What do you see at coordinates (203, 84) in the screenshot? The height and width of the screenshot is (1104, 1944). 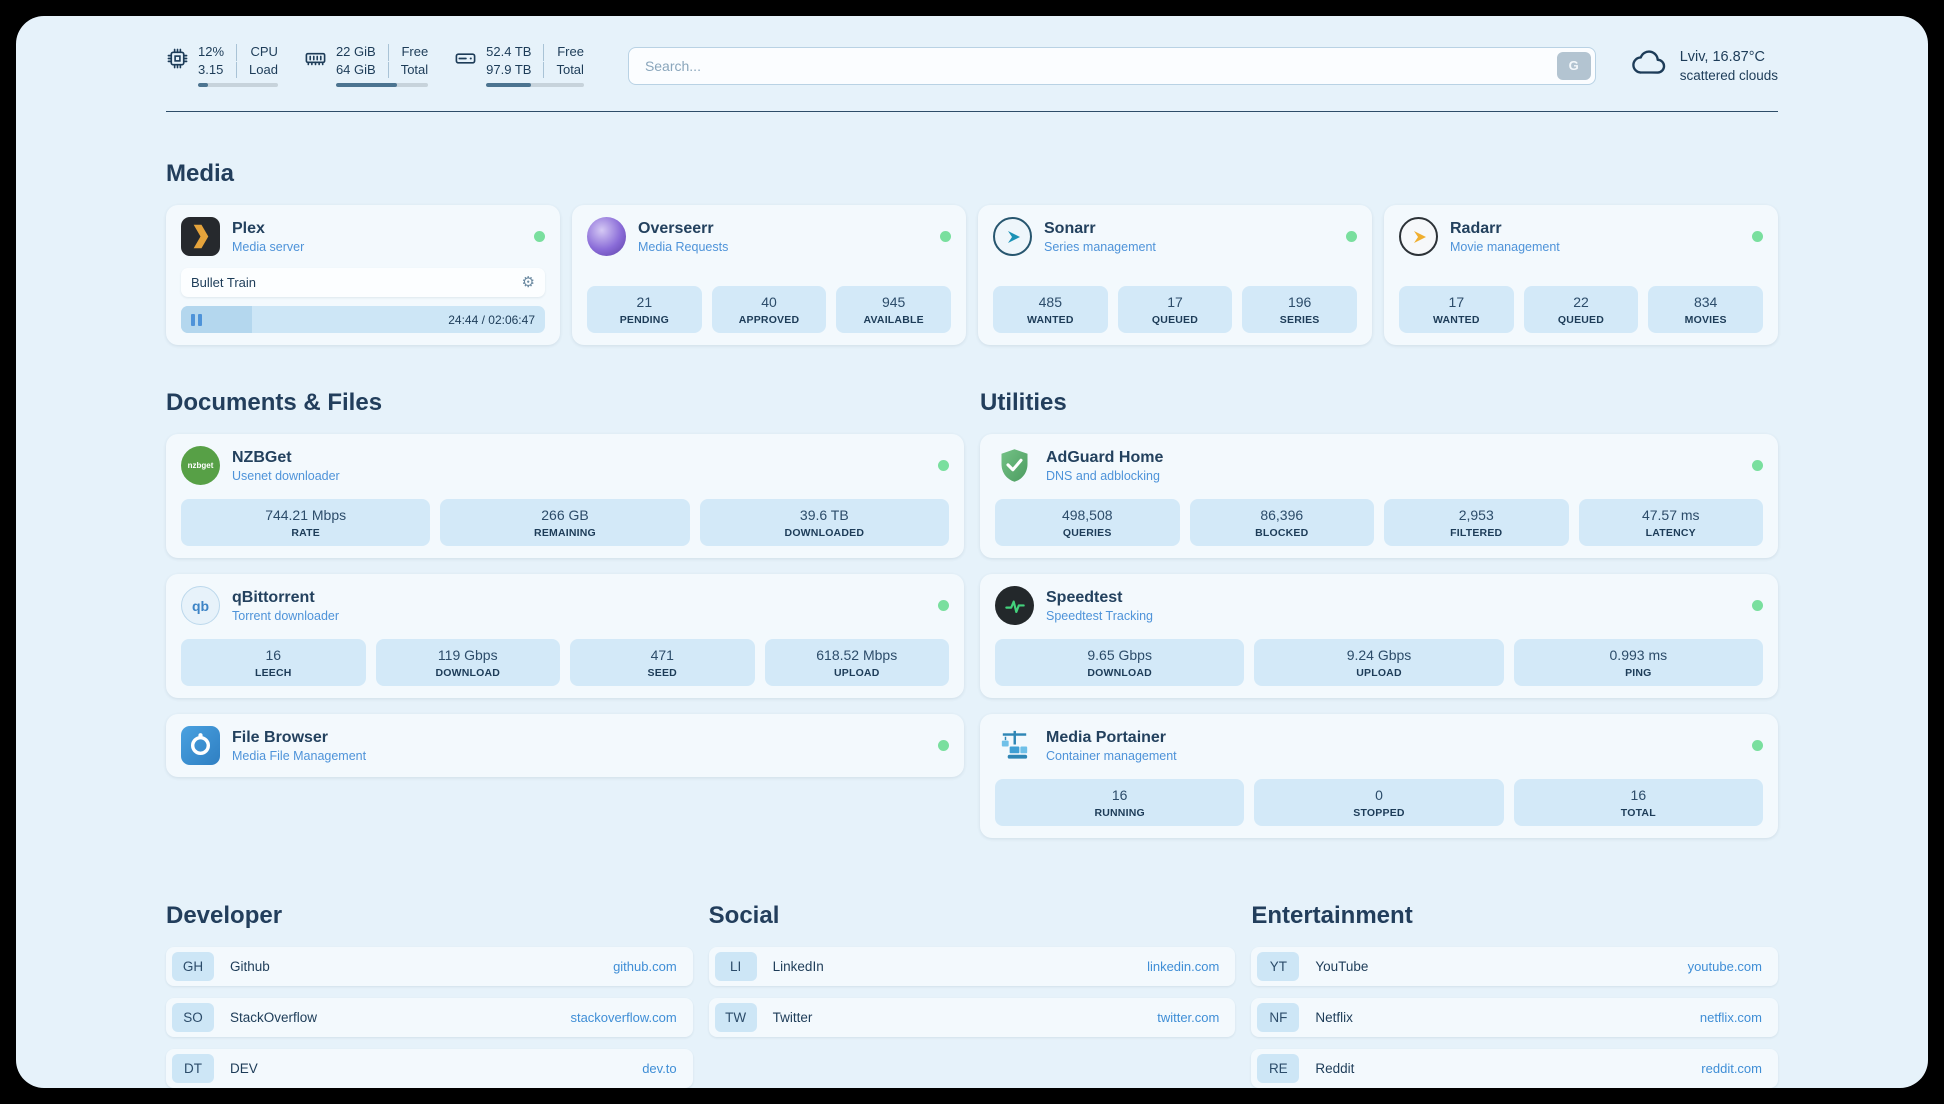 I see `cpu-progress-fill` at bounding box center [203, 84].